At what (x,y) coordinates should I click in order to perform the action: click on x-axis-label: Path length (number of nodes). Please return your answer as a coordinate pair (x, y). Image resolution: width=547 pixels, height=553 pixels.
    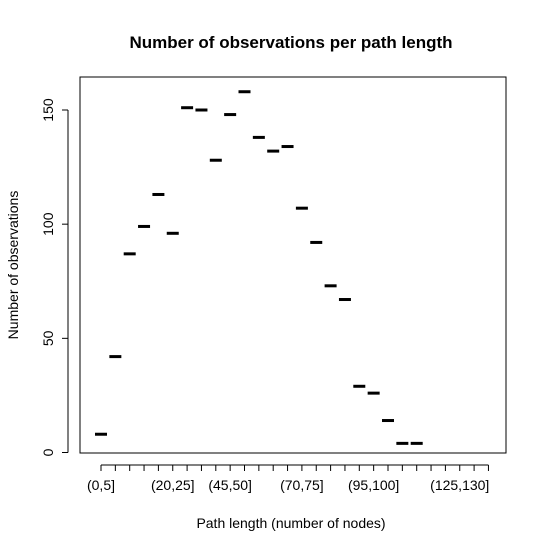
    Looking at the image, I should click on (290, 523).